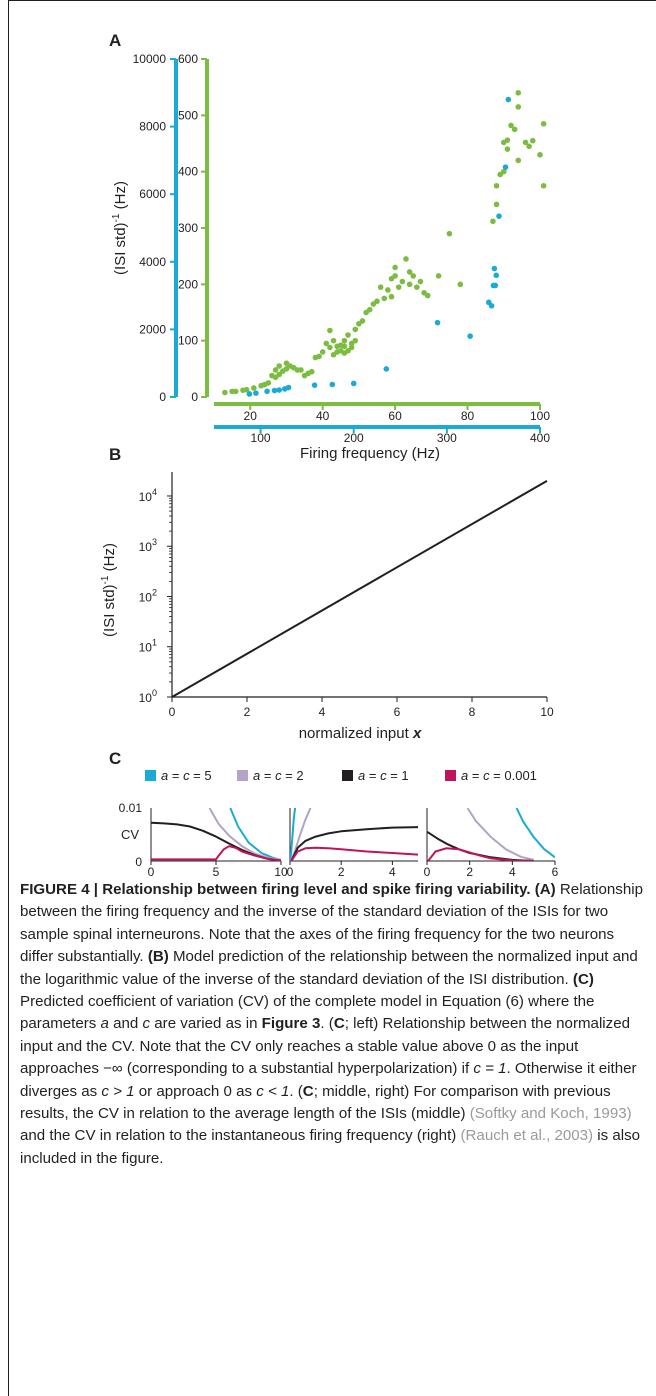  What do you see at coordinates (154, 693) in the screenshot?
I see `panel-b-y-tick-exp: 0` at bounding box center [154, 693].